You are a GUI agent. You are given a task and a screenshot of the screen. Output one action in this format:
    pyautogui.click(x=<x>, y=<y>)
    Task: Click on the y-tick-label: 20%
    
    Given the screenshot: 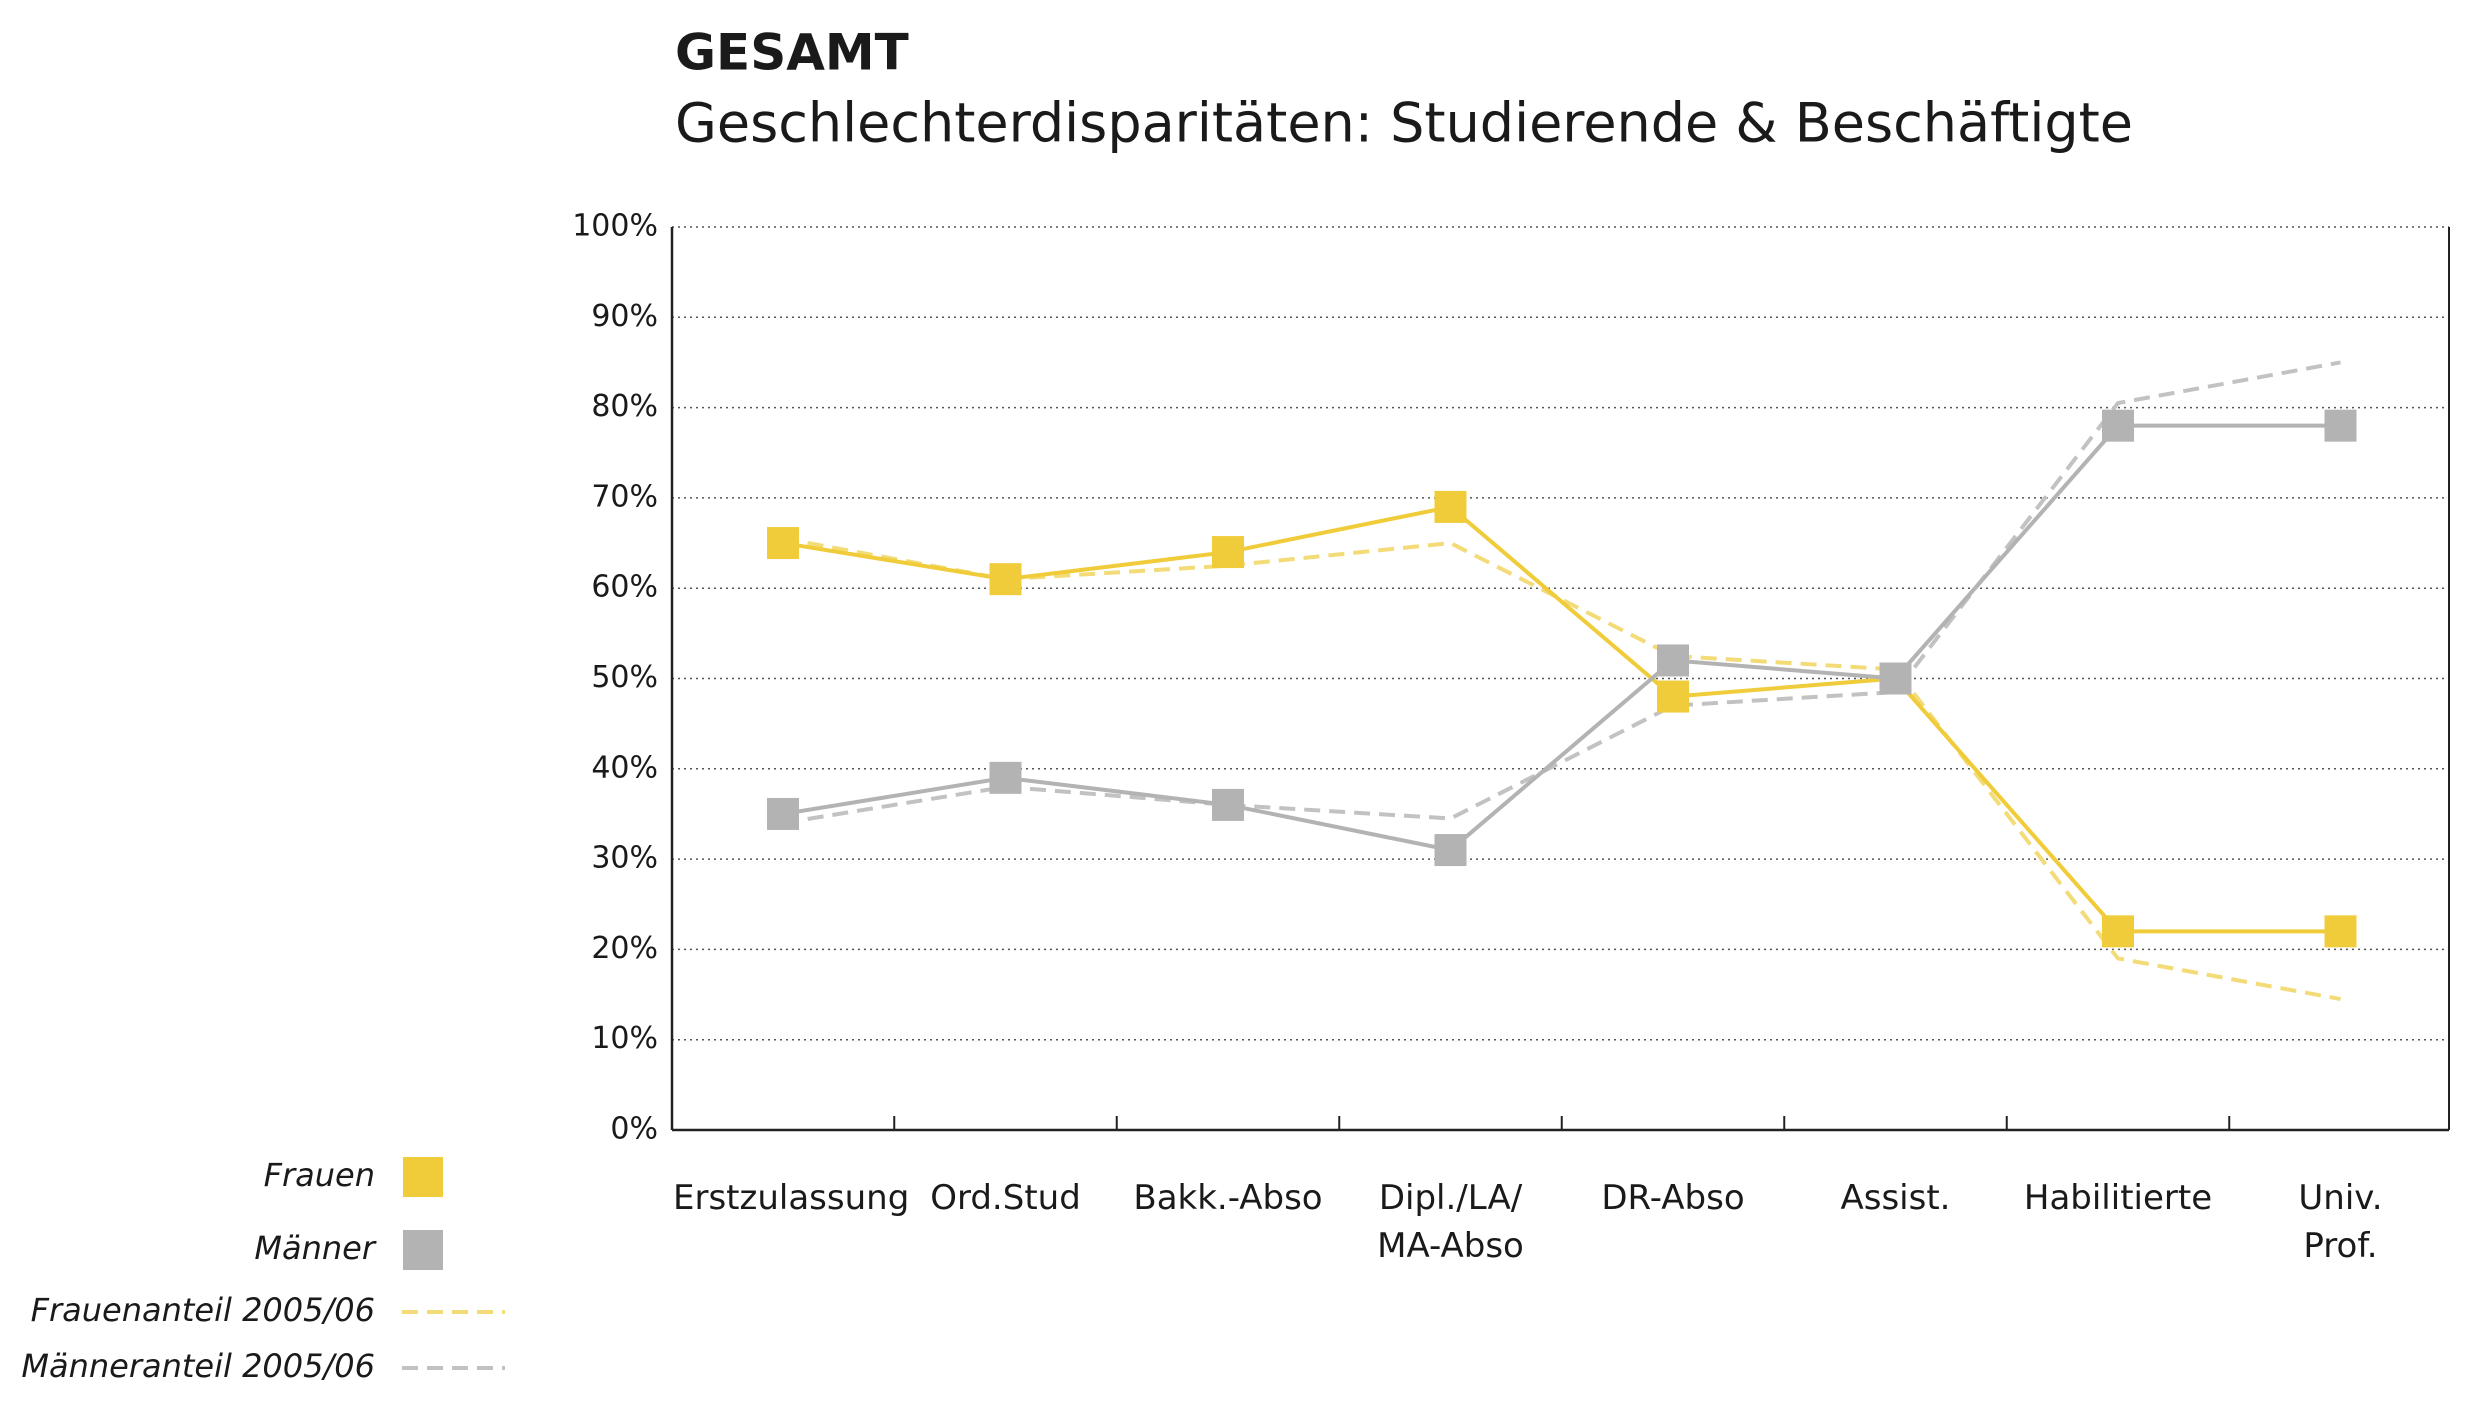 What is the action you would take?
    pyautogui.click(x=624, y=948)
    